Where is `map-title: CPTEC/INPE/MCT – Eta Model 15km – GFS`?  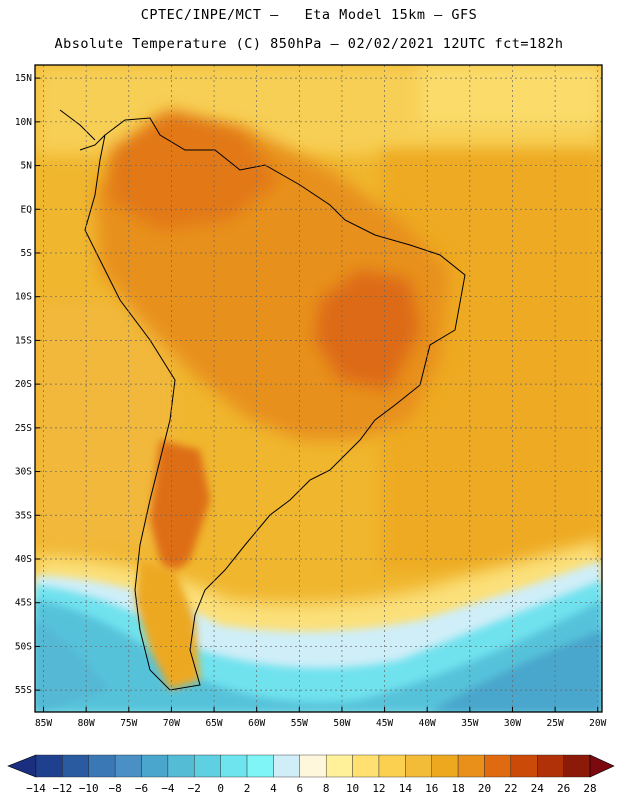
map-title: CPTEC/INPE/MCT – Eta Model 15km – GFS is located at coordinates (309, 15).